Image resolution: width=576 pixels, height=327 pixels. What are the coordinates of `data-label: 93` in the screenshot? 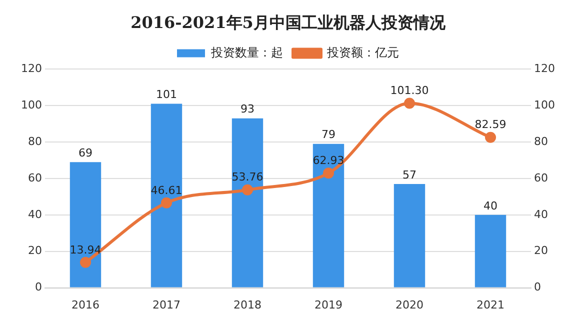 It's located at (247, 109).